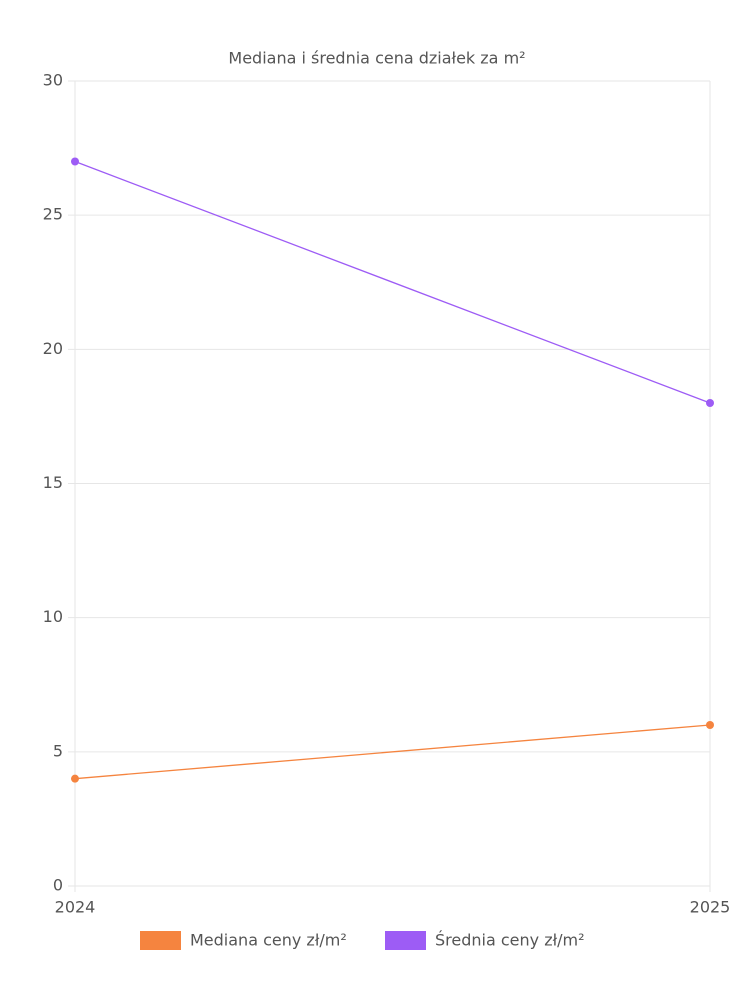  Describe the element at coordinates (376, 58) in the screenshot. I see `chart-title: Mediana i średnia cena działek za m²` at that location.